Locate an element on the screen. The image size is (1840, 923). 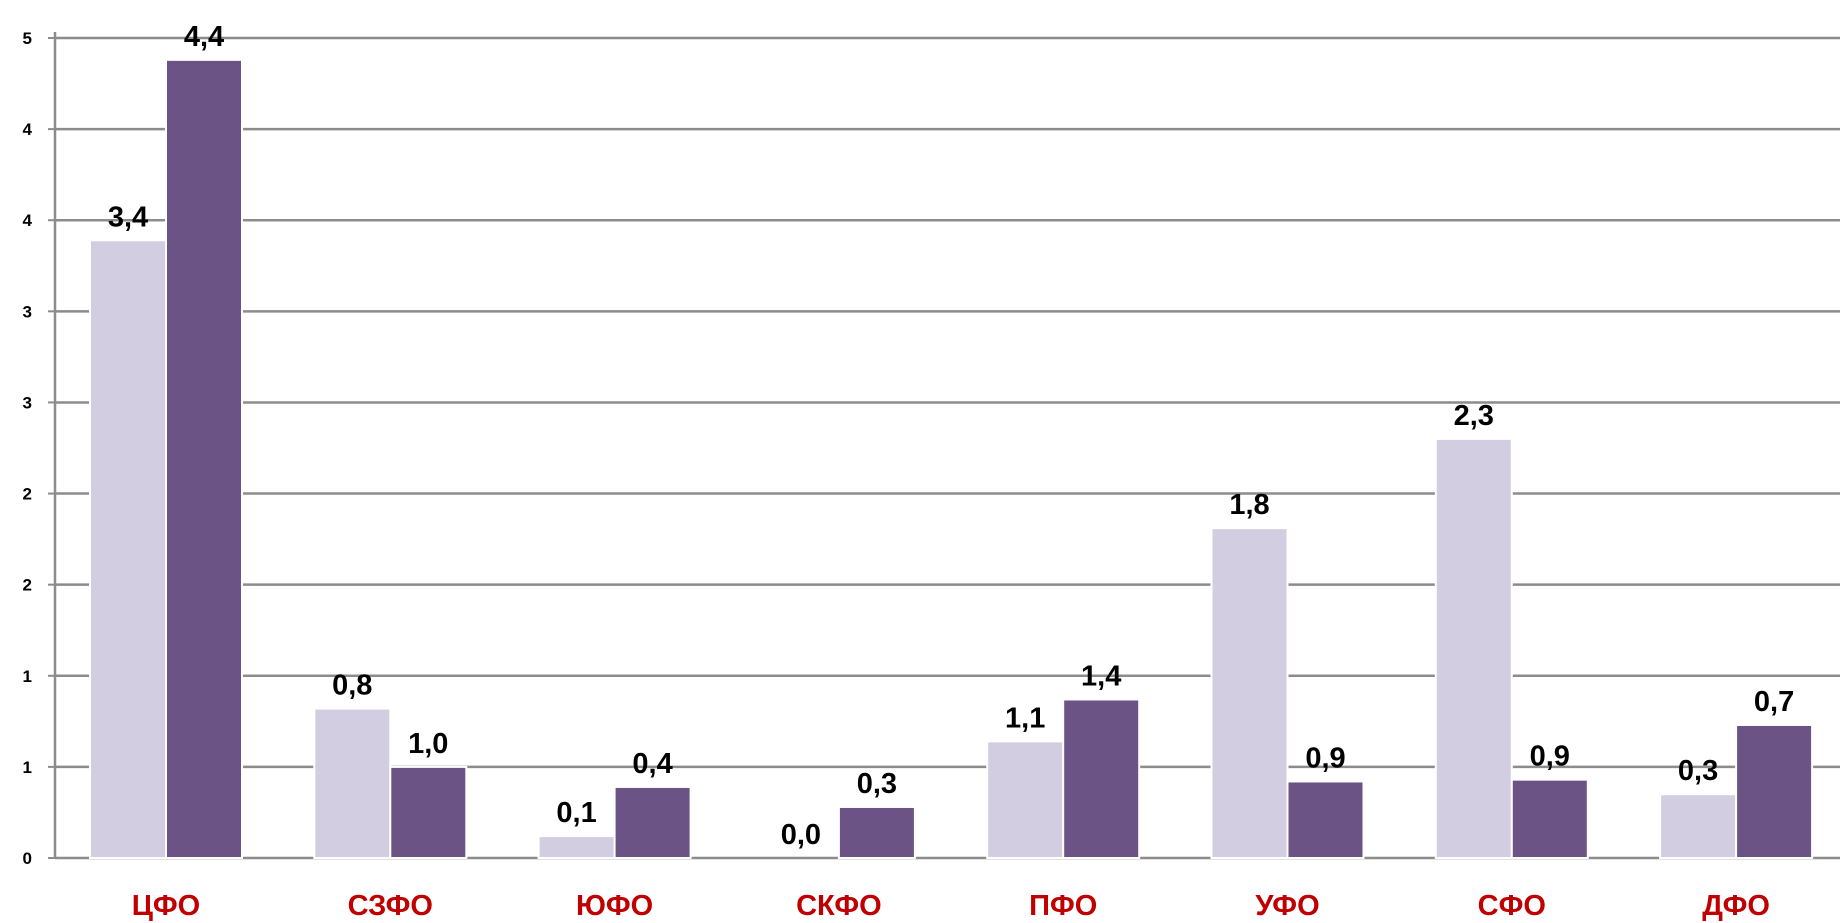
x-tick-label: СКФО is located at coordinates (839, 906).